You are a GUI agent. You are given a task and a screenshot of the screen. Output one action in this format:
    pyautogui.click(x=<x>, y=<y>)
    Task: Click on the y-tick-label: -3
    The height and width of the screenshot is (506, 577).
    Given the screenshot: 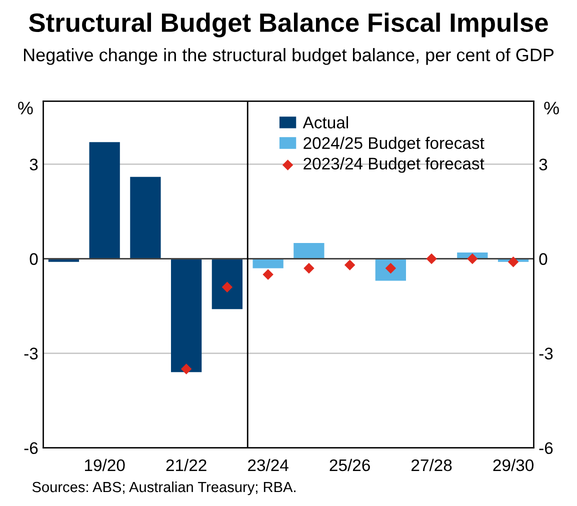 What is the action you would take?
    pyautogui.click(x=31, y=354)
    